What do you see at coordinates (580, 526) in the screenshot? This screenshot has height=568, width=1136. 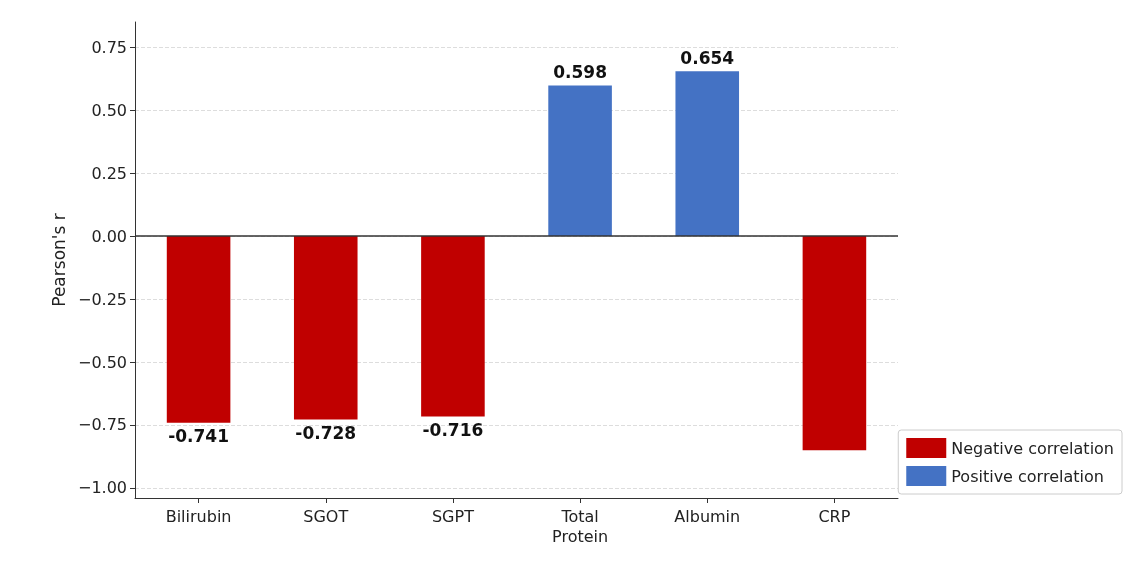 I see `x-tick-label: Total Protein` at bounding box center [580, 526].